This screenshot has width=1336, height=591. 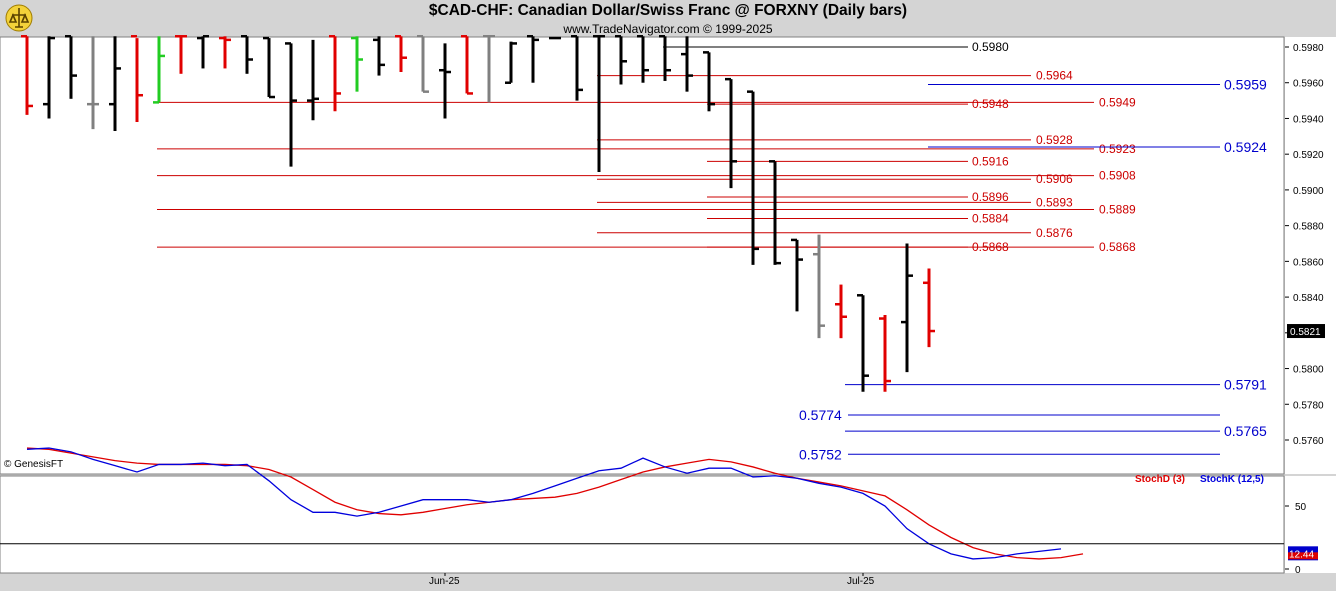 What do you see at coordinates (33, 464) in the screenshot?
I see `watermark: © GenesisFT` at bounding box center [33, 464].